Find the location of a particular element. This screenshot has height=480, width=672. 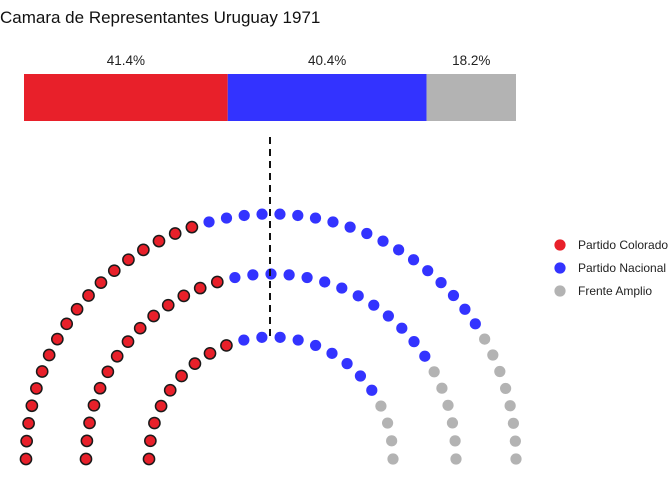

share-label-partido-nacional: 40.4% is located at coordinates (327, 60).